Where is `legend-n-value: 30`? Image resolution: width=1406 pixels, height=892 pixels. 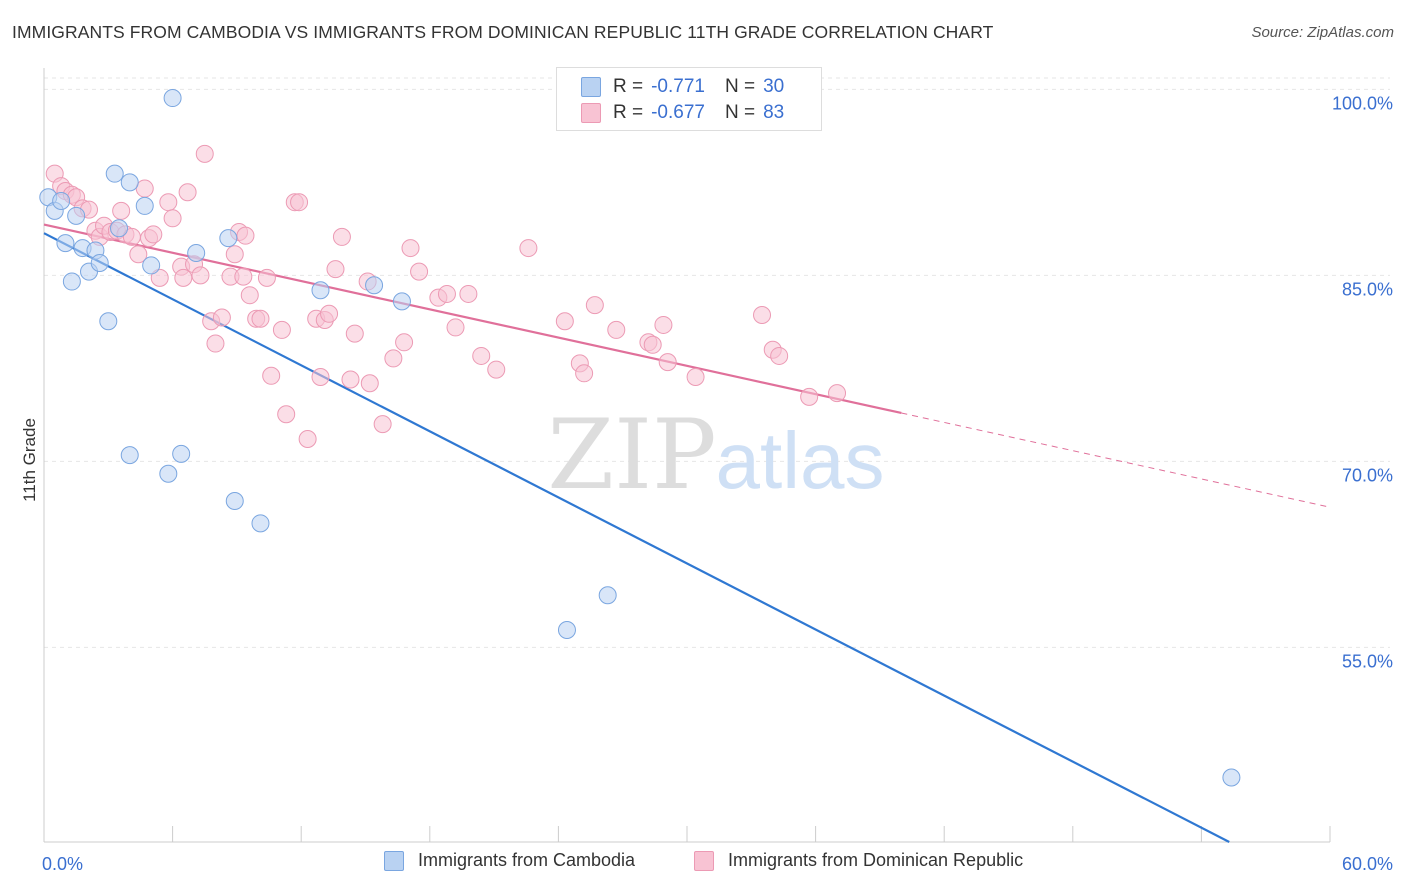 legend-n-value: 30 is located at coordinates (774, 86).